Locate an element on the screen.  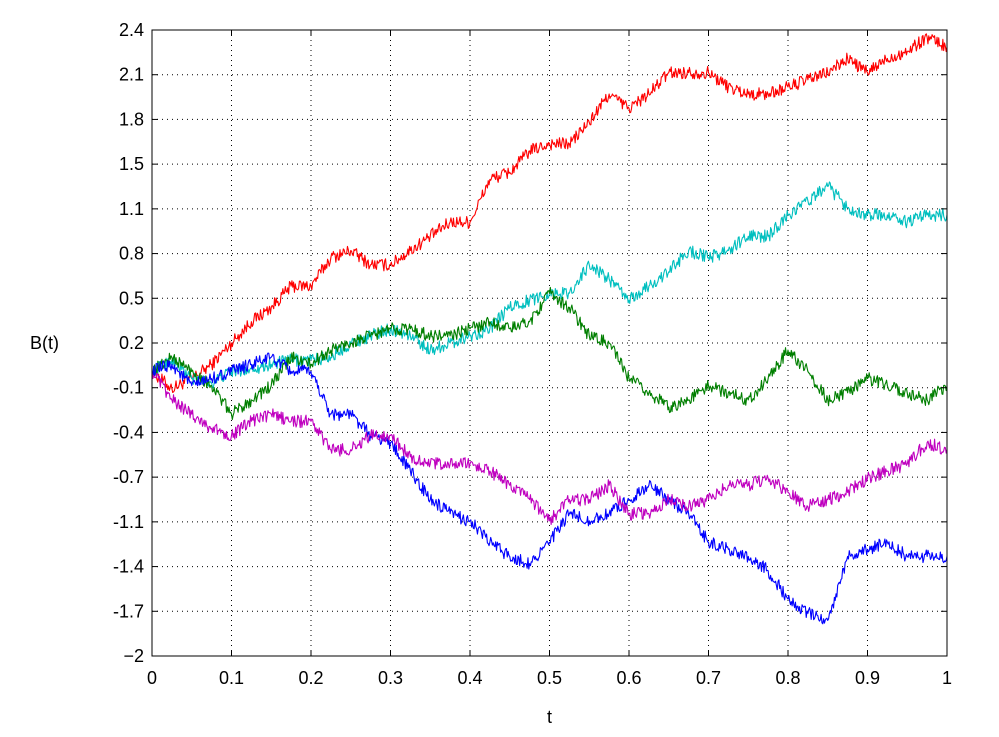
x-axis-title: t is located at coordinates (549, 717).